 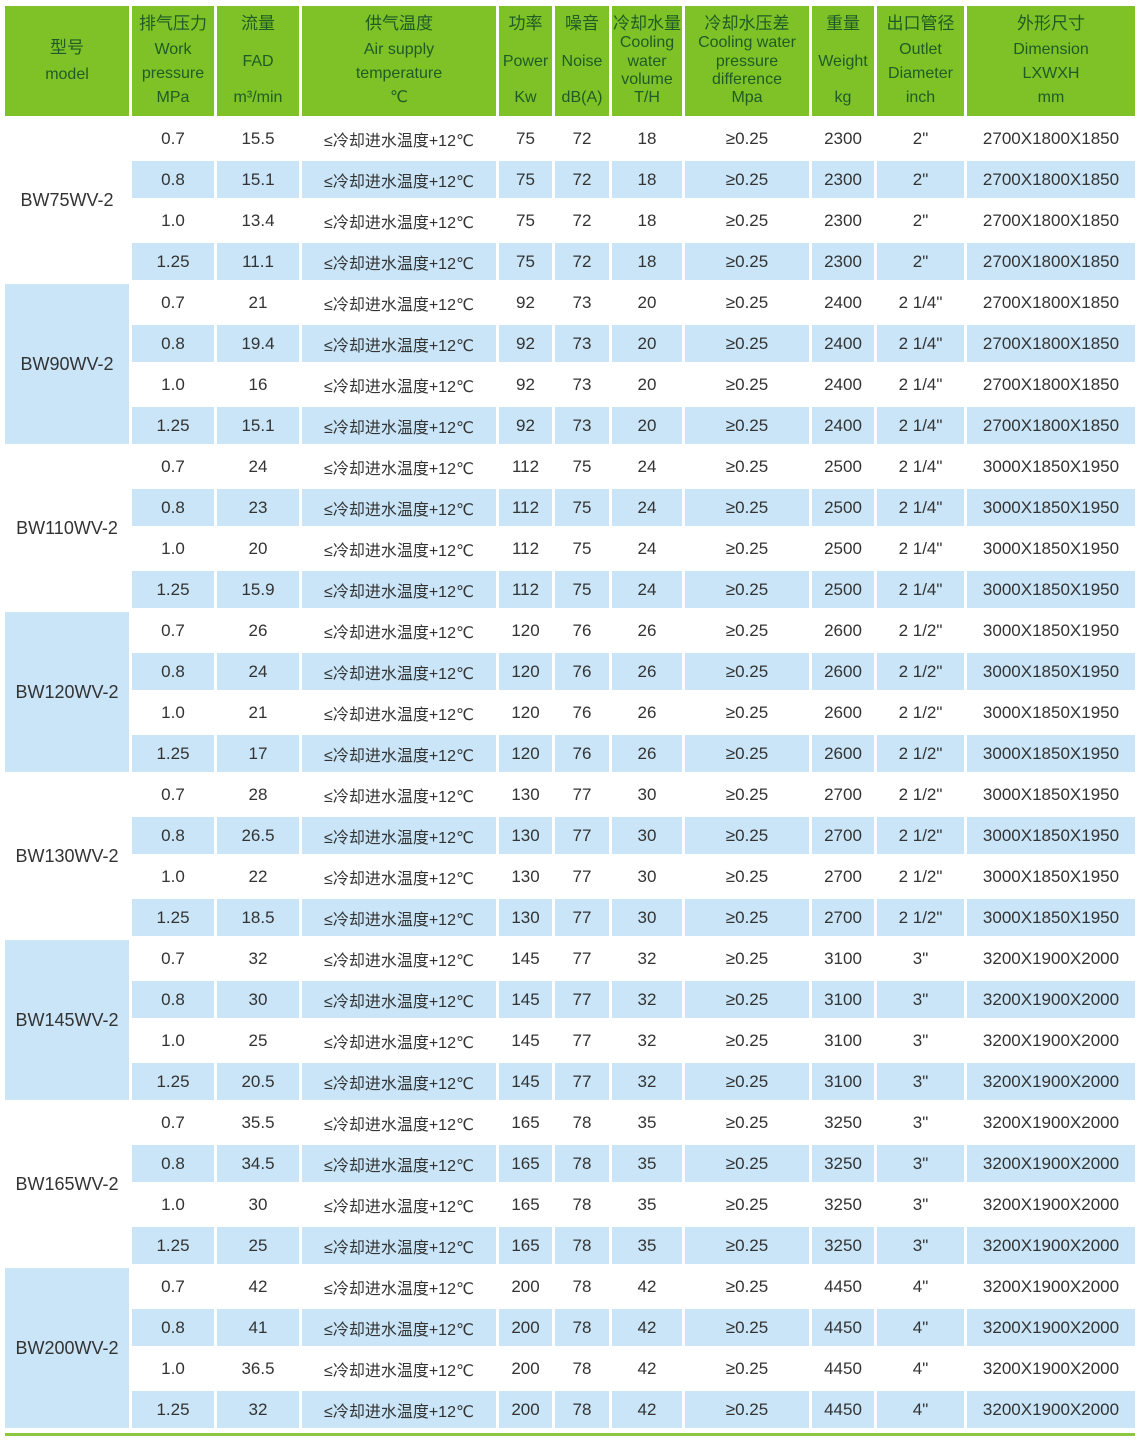 What do you see at coordinates (843, 671) in the screenshot?
I see `cell-weight: 2600` at bounding box center [843, 671].